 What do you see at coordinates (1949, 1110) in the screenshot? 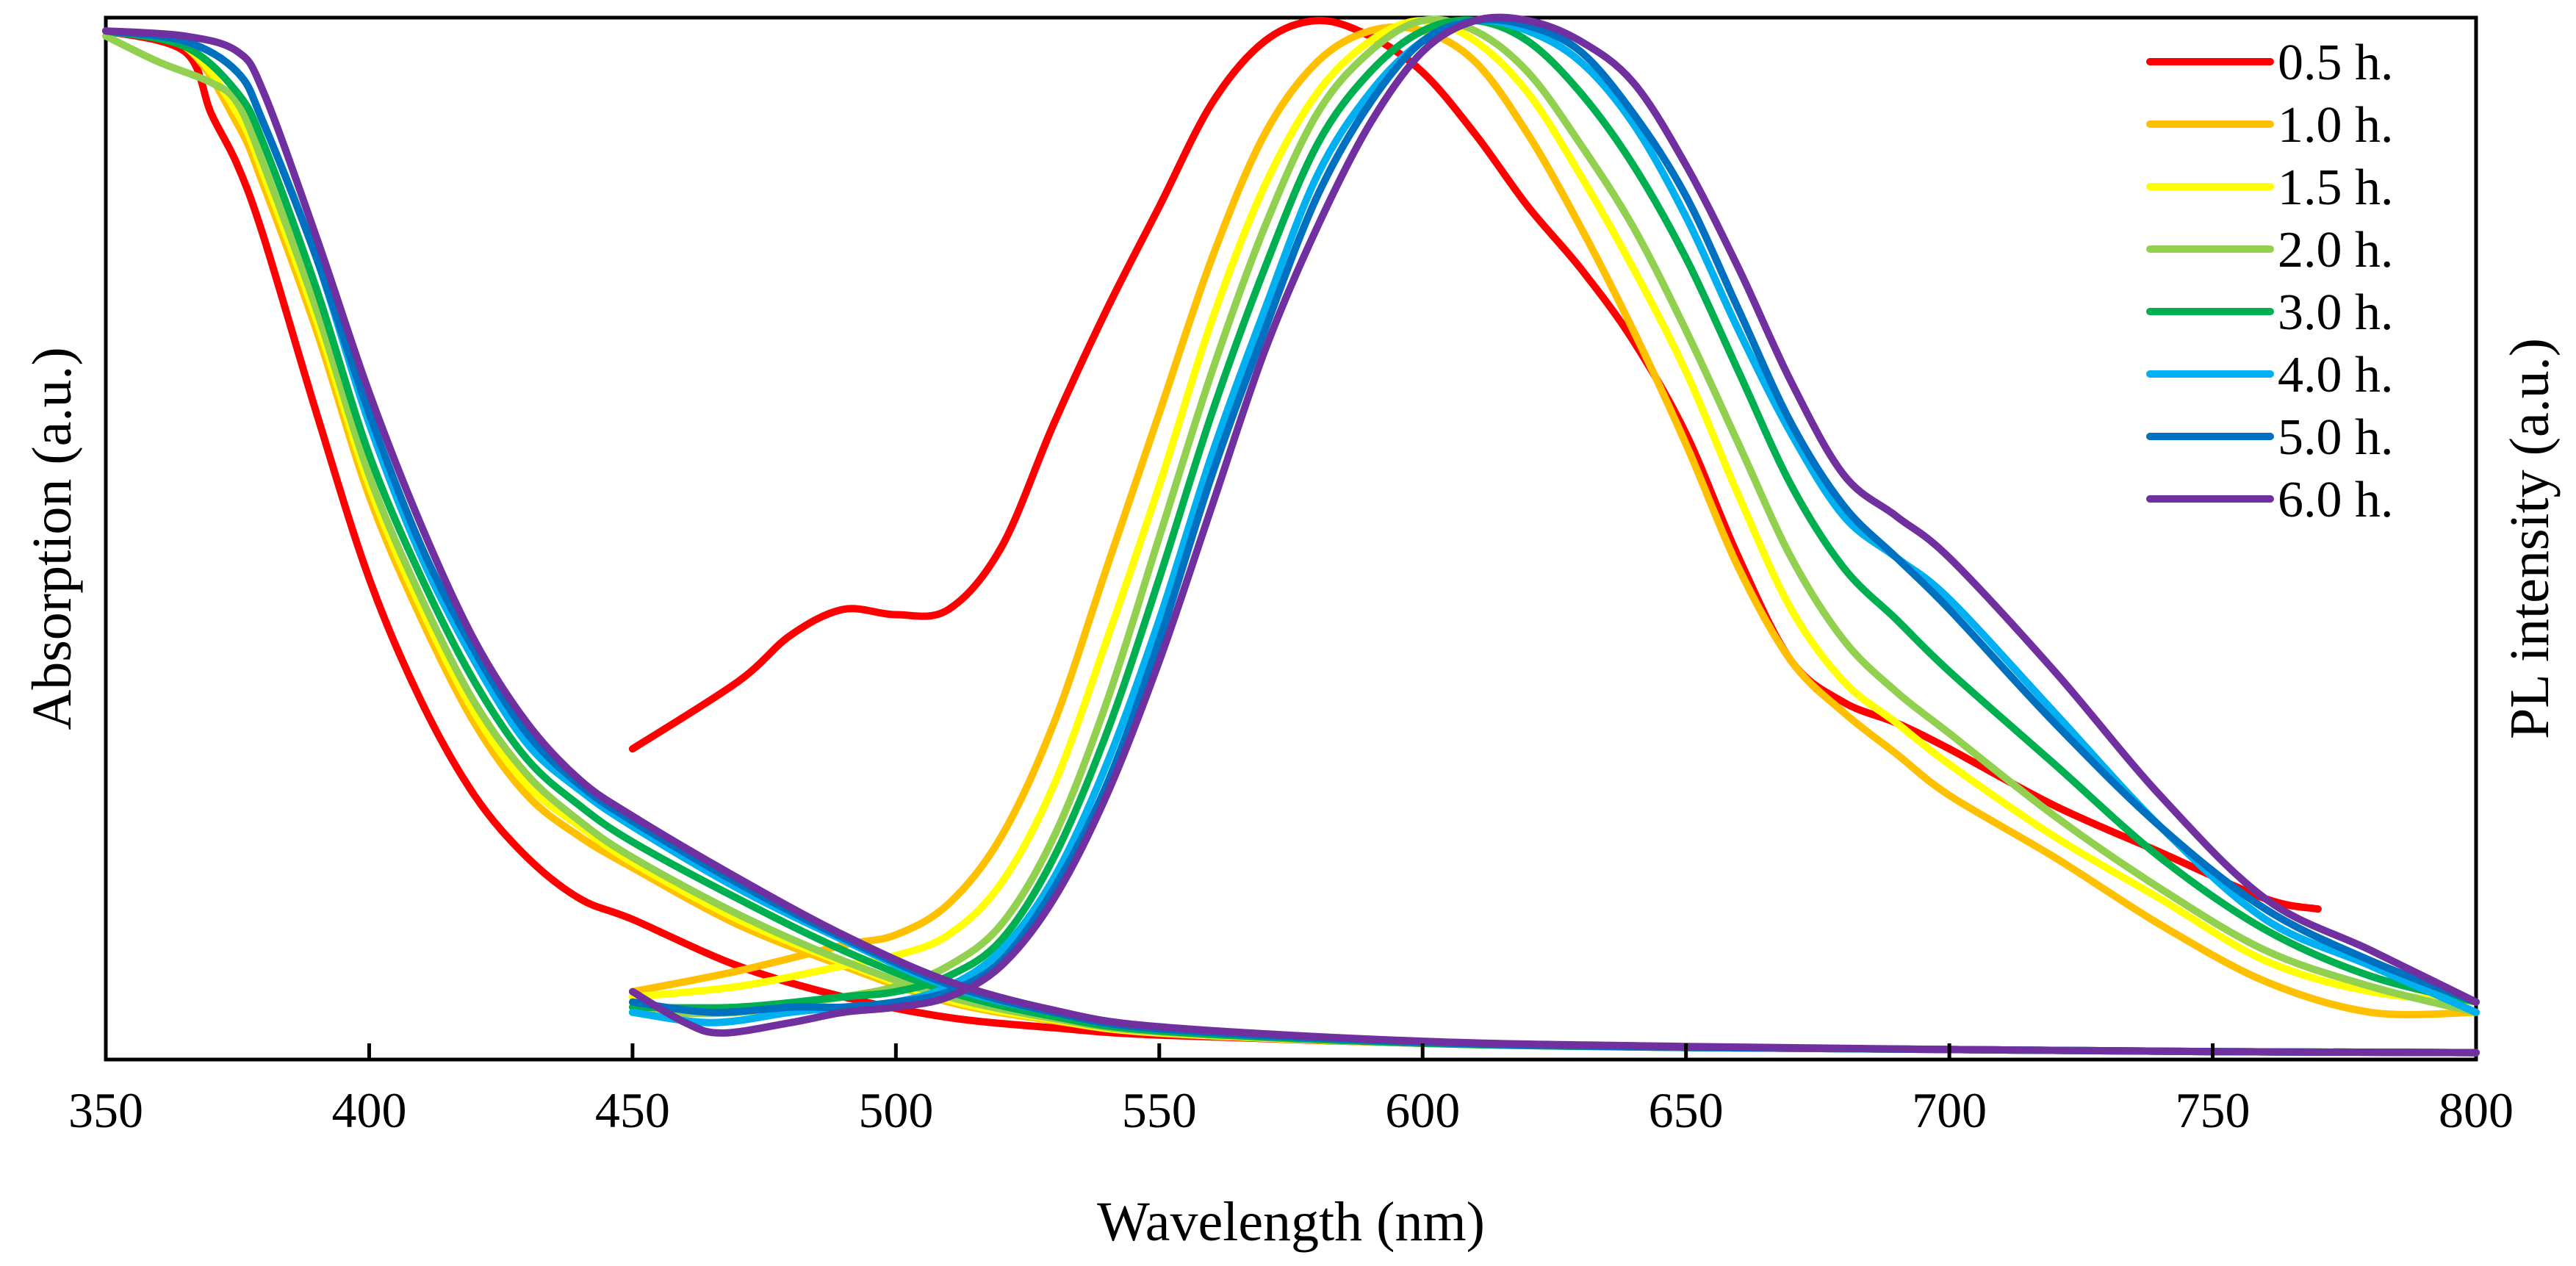
I see `x-tick-label: 700` at bounding box center [1949, 1110].